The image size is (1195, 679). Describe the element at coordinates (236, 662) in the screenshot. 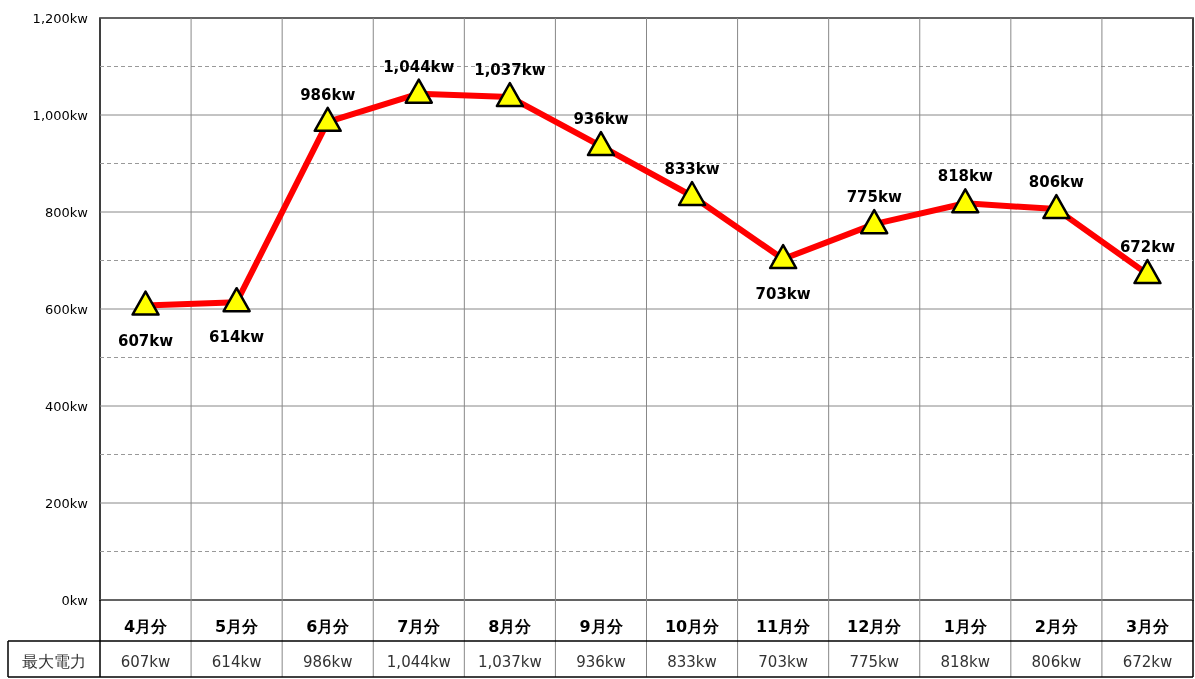

I see `data-label: 614kw` at that location.